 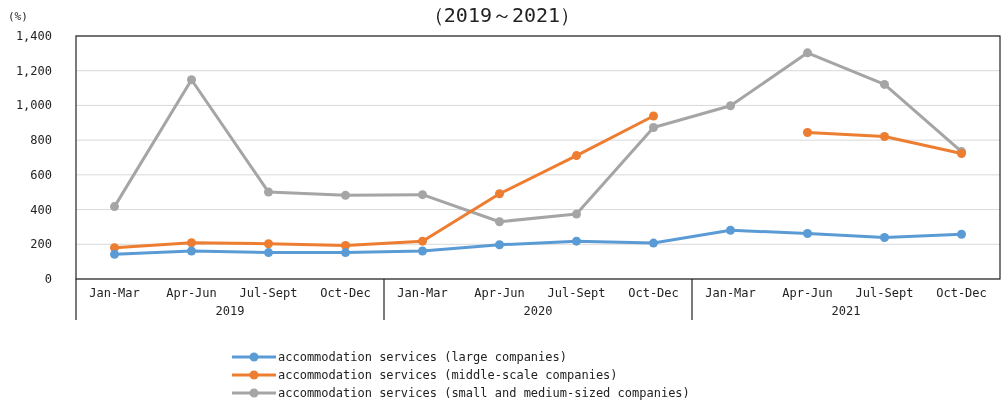 I want to click on text: 2020, so click(x=538, y=311).